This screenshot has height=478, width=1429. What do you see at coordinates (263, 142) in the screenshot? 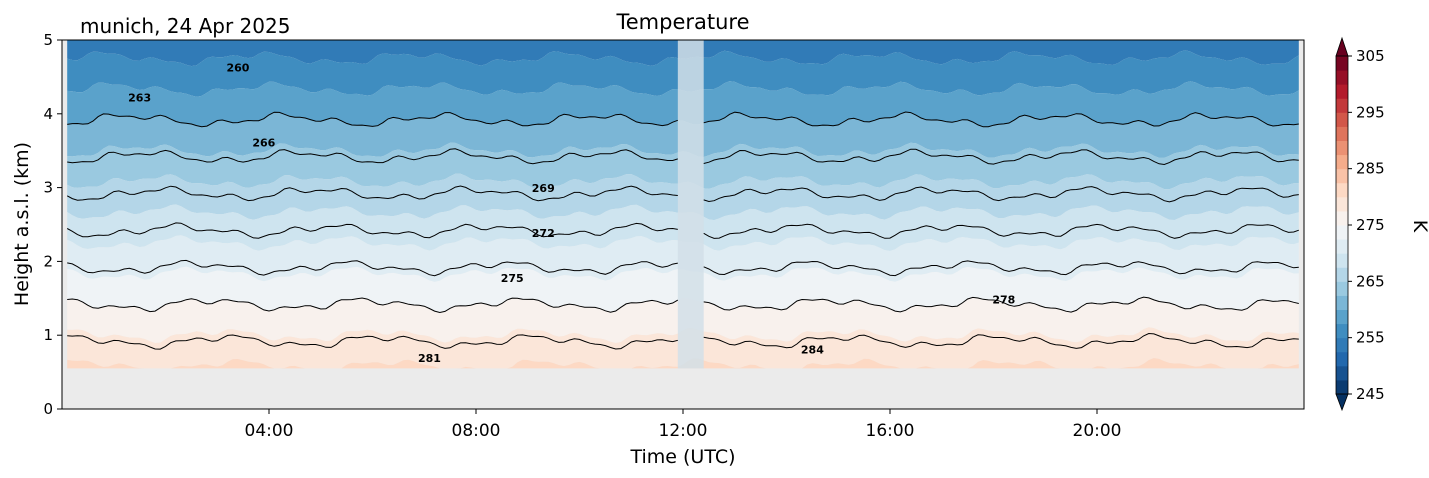
I see `contour-label-266: 266` at bounding box center [263, 142].